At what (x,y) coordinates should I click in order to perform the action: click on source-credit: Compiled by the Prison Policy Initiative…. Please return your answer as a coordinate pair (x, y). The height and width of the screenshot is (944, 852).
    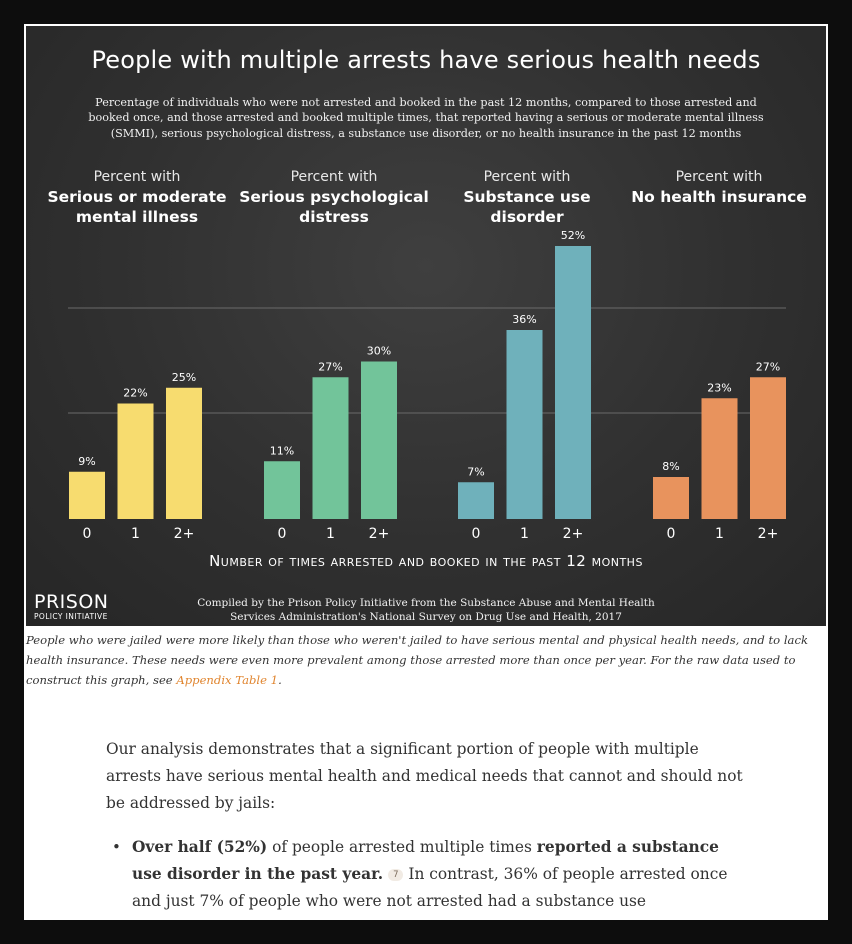
    Looking at the image, I should click on (426, 610).